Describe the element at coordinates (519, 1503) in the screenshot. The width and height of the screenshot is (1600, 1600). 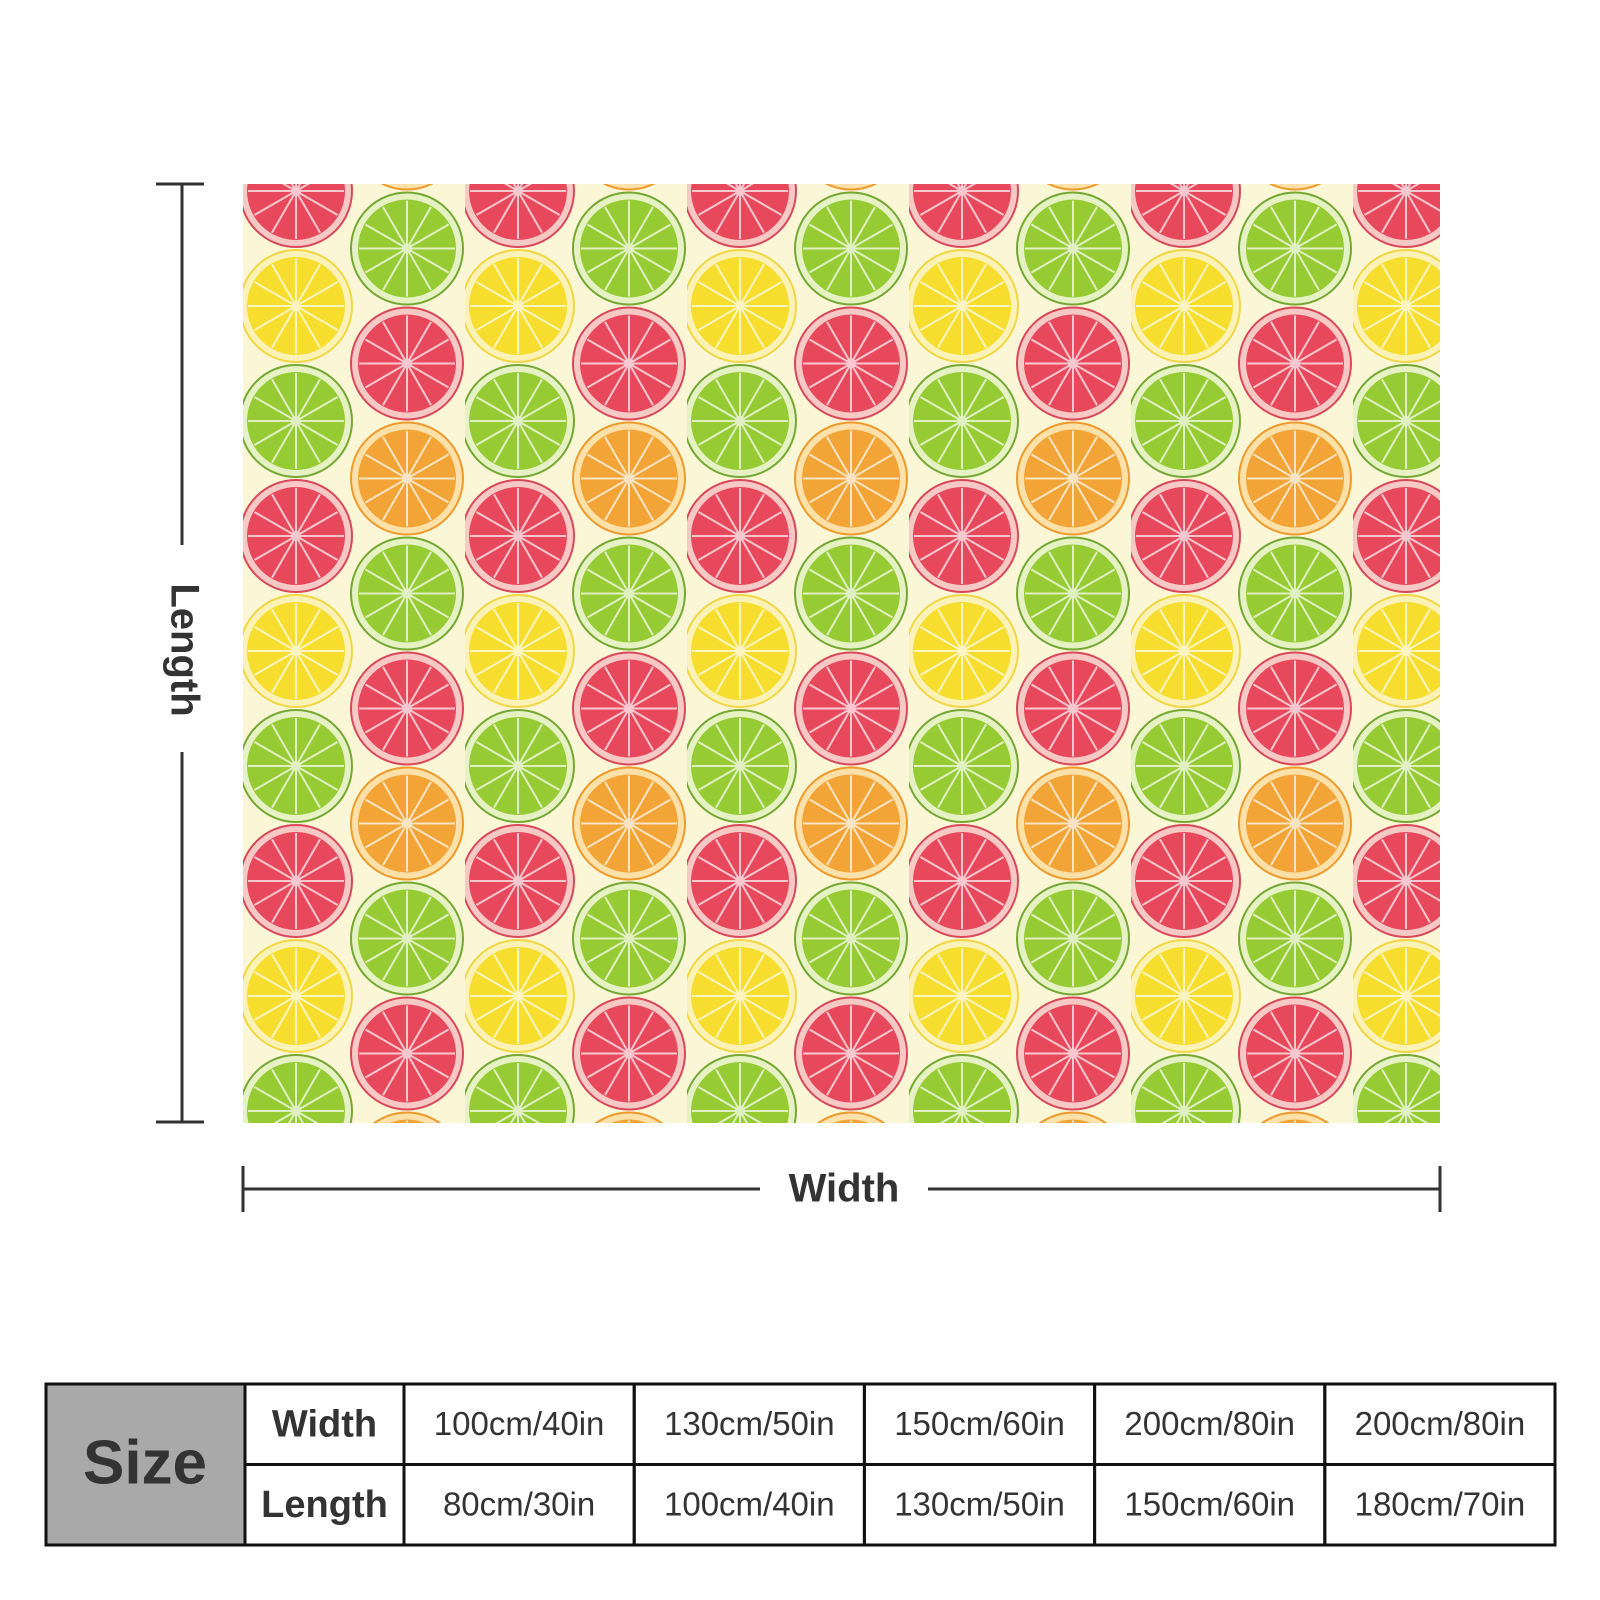
I see `size-value: 80cm/30in` at that location.